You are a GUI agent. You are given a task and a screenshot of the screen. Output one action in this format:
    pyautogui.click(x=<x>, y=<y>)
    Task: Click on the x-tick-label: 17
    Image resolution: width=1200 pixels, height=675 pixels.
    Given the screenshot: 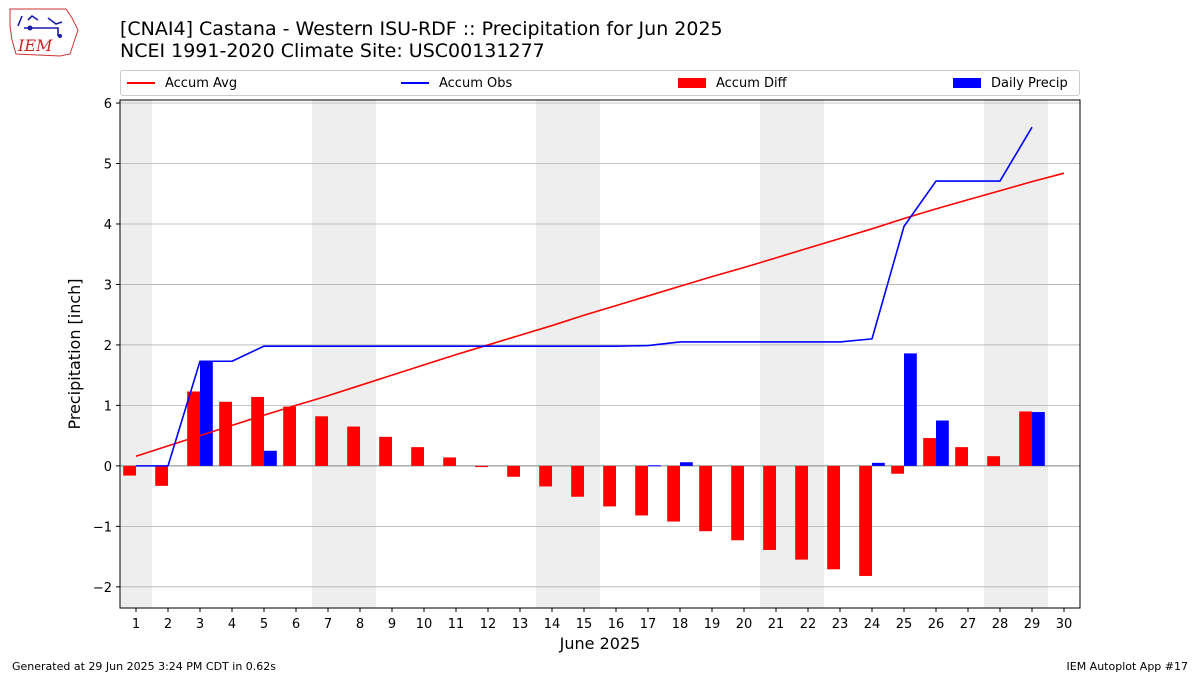 What is the action you would take?
    pyautogui.click(x=648, y=624)
    